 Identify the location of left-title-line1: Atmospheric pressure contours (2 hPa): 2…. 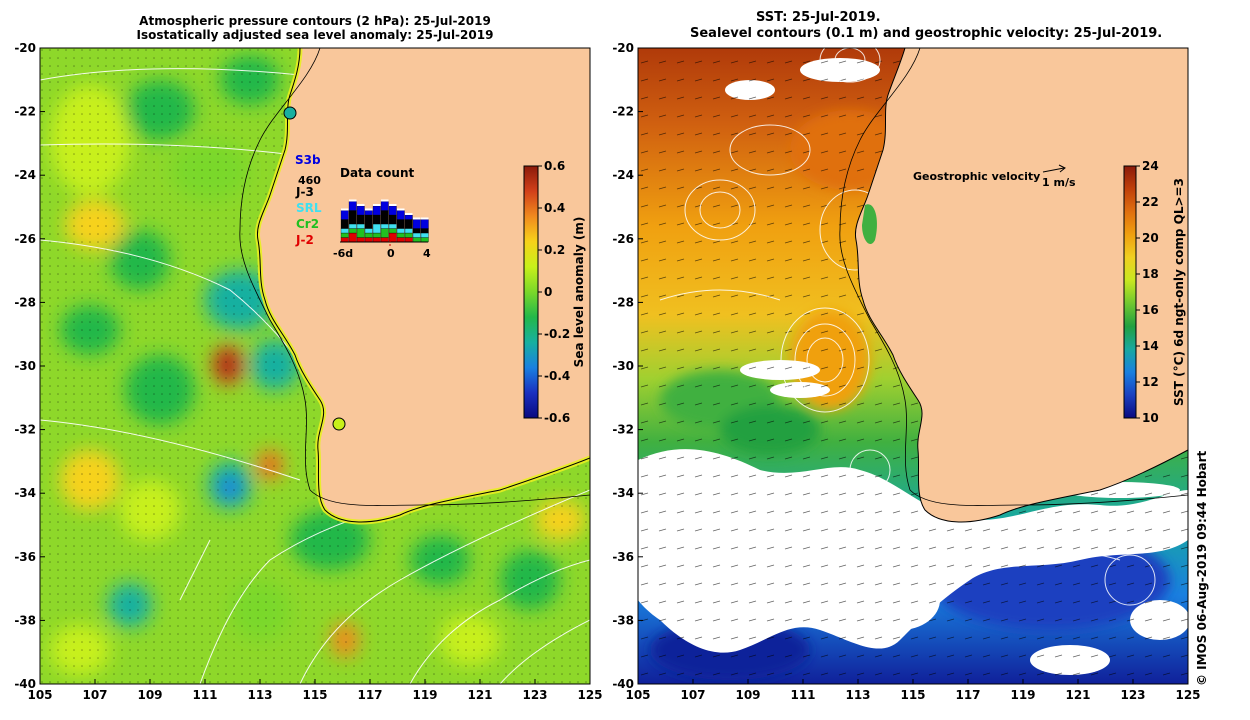
(315, 21).